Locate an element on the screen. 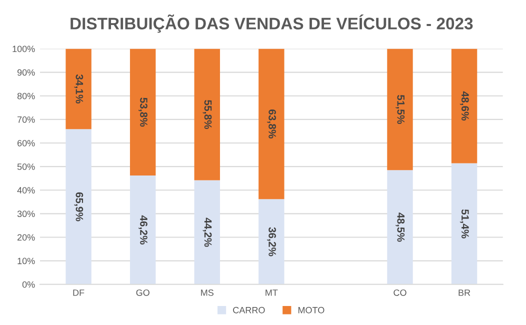  data-label: 36,2% is located at coordinates (271, 241).